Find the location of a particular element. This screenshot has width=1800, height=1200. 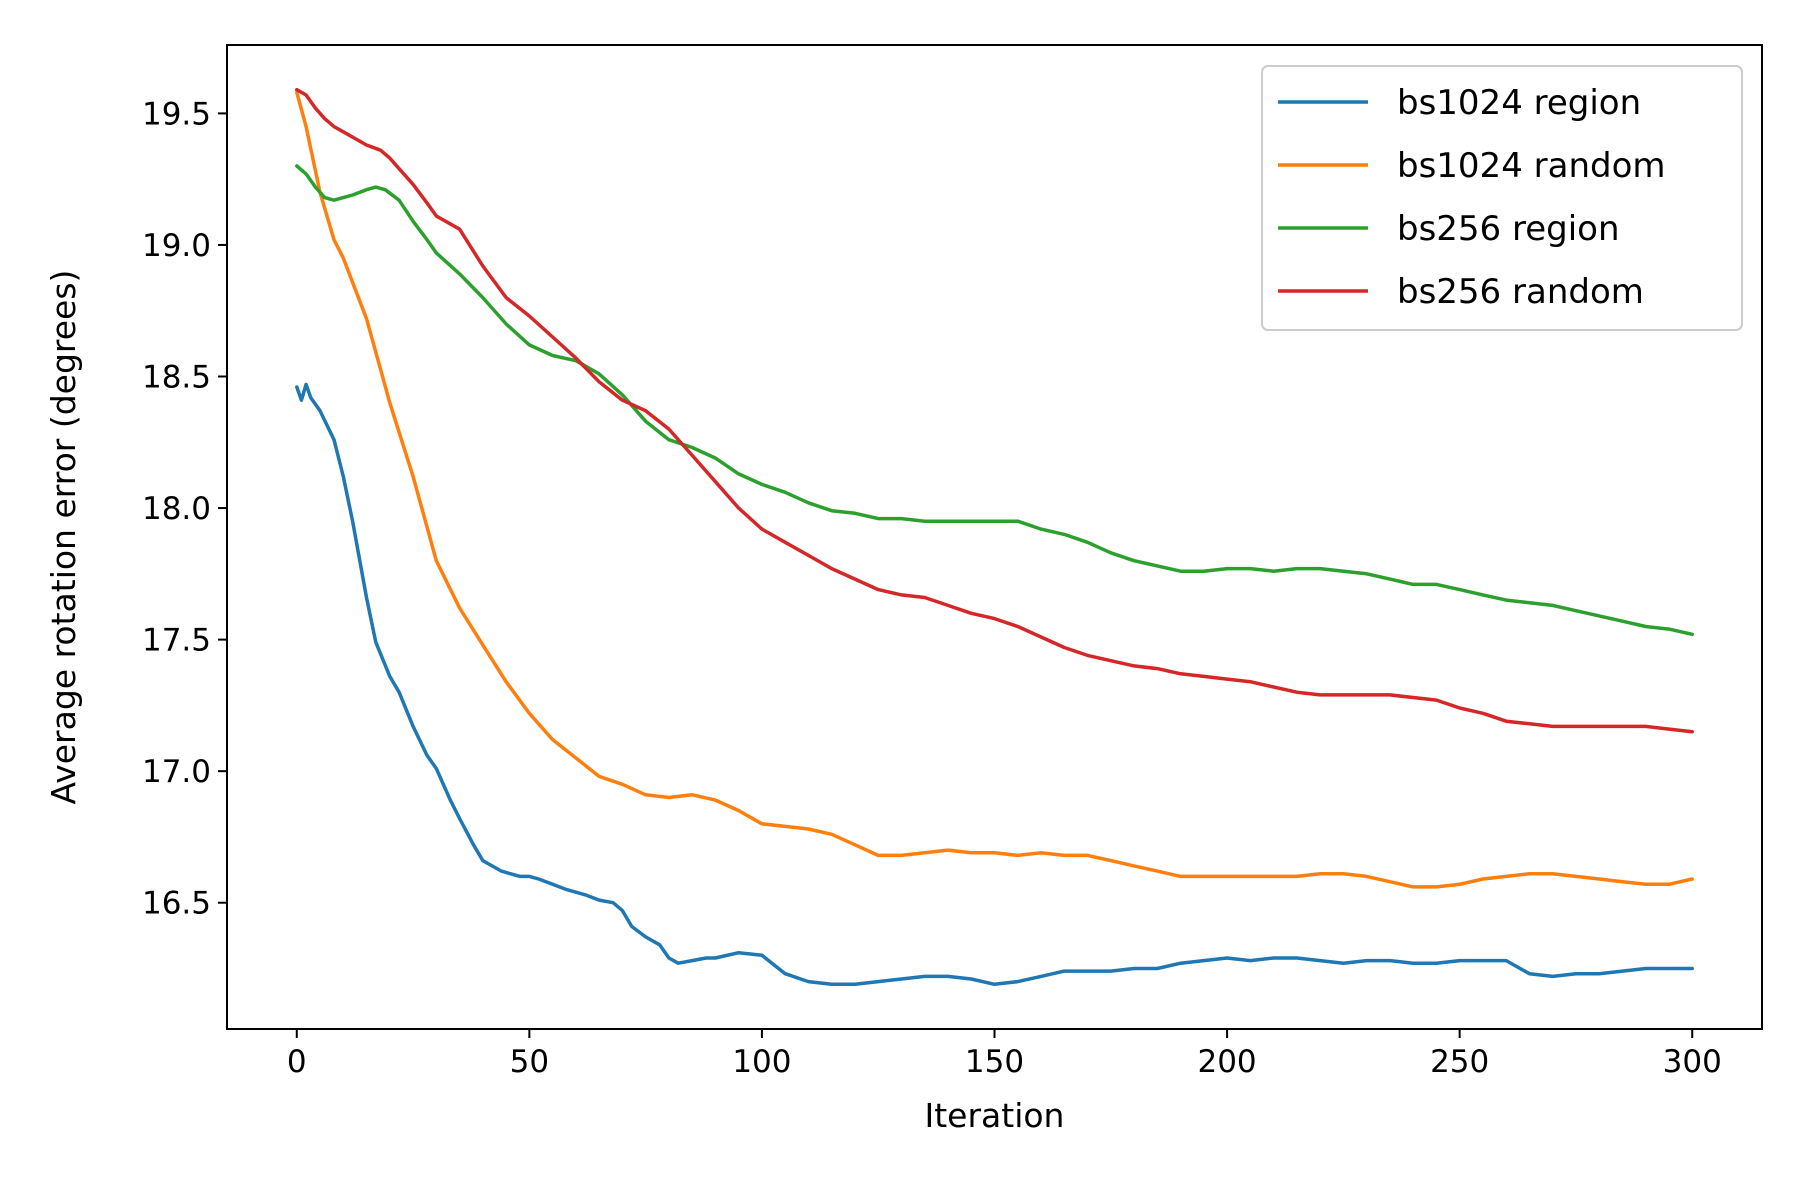

y-axis-label: Average rotation error (degrees) is located at coordinates (63, 537).